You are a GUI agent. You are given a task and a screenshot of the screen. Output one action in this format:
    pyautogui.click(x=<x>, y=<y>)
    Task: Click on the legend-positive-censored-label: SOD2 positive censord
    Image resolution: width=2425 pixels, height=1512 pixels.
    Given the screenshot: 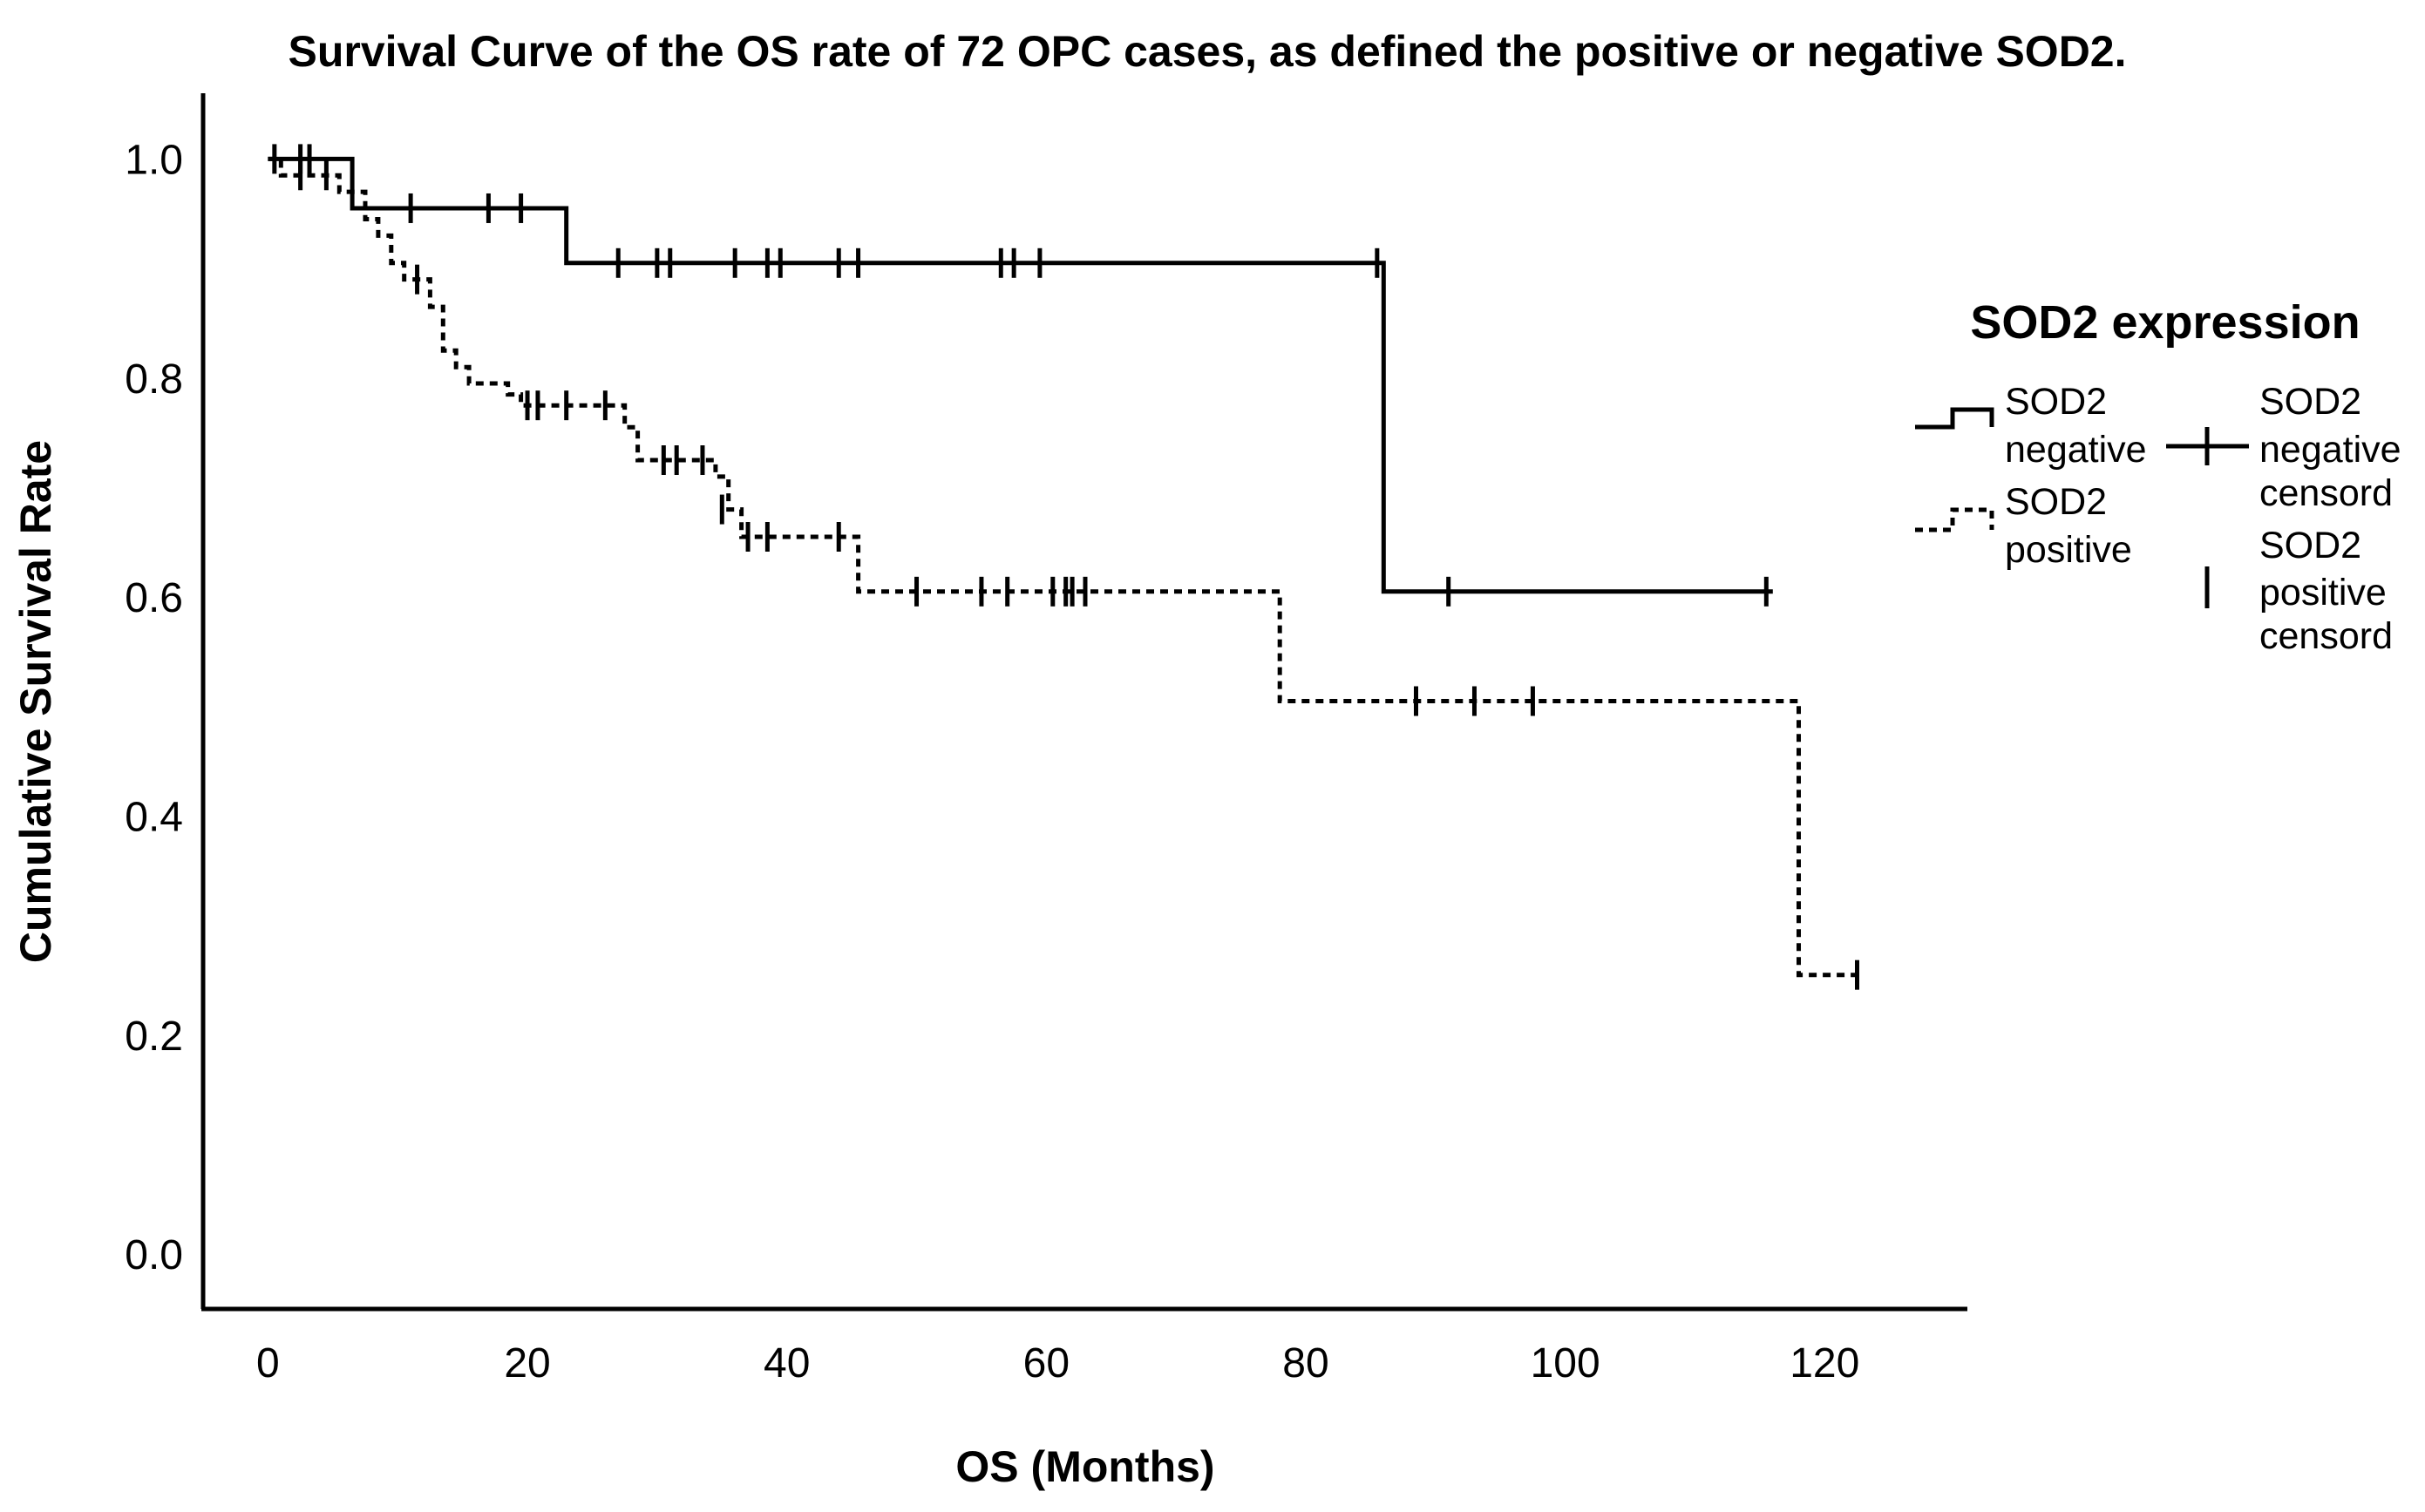 What is the action you would take?
    pyautogui.click(x=2328, y=591)
    